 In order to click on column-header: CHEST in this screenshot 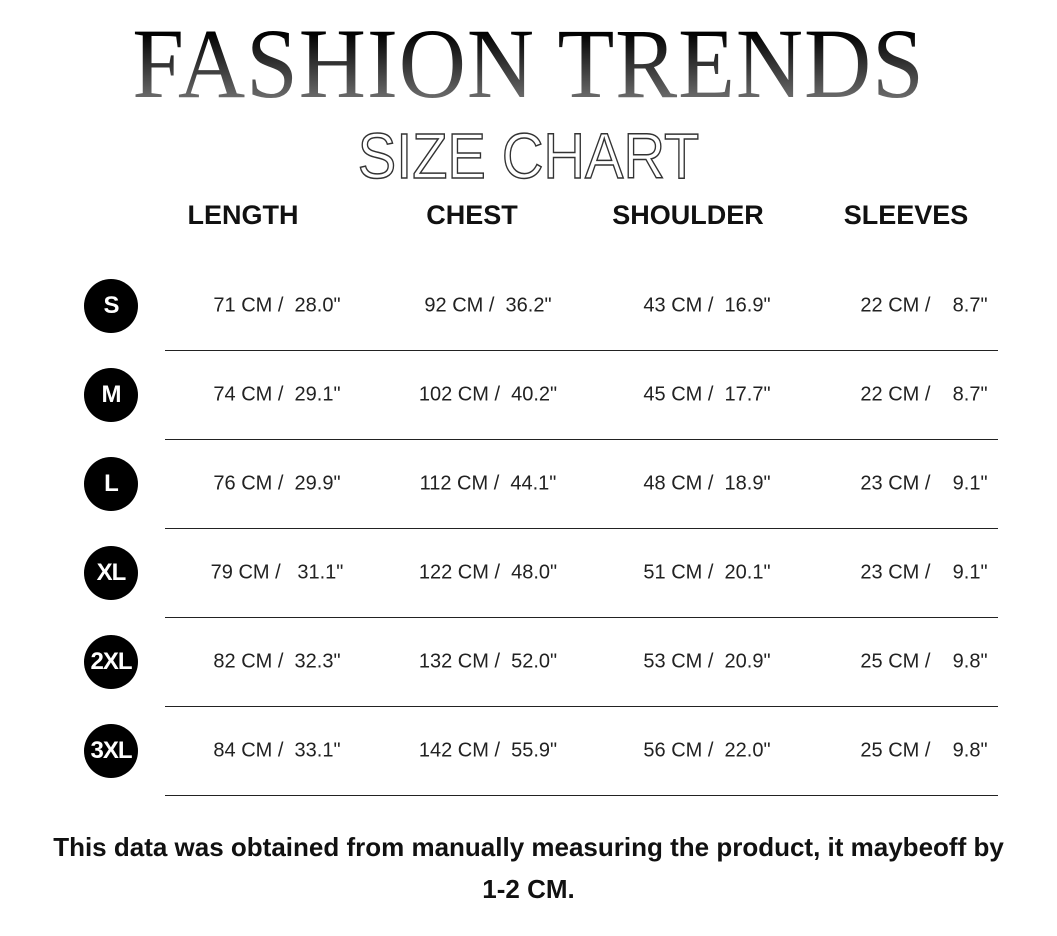, I will do `click(472, 215)`.